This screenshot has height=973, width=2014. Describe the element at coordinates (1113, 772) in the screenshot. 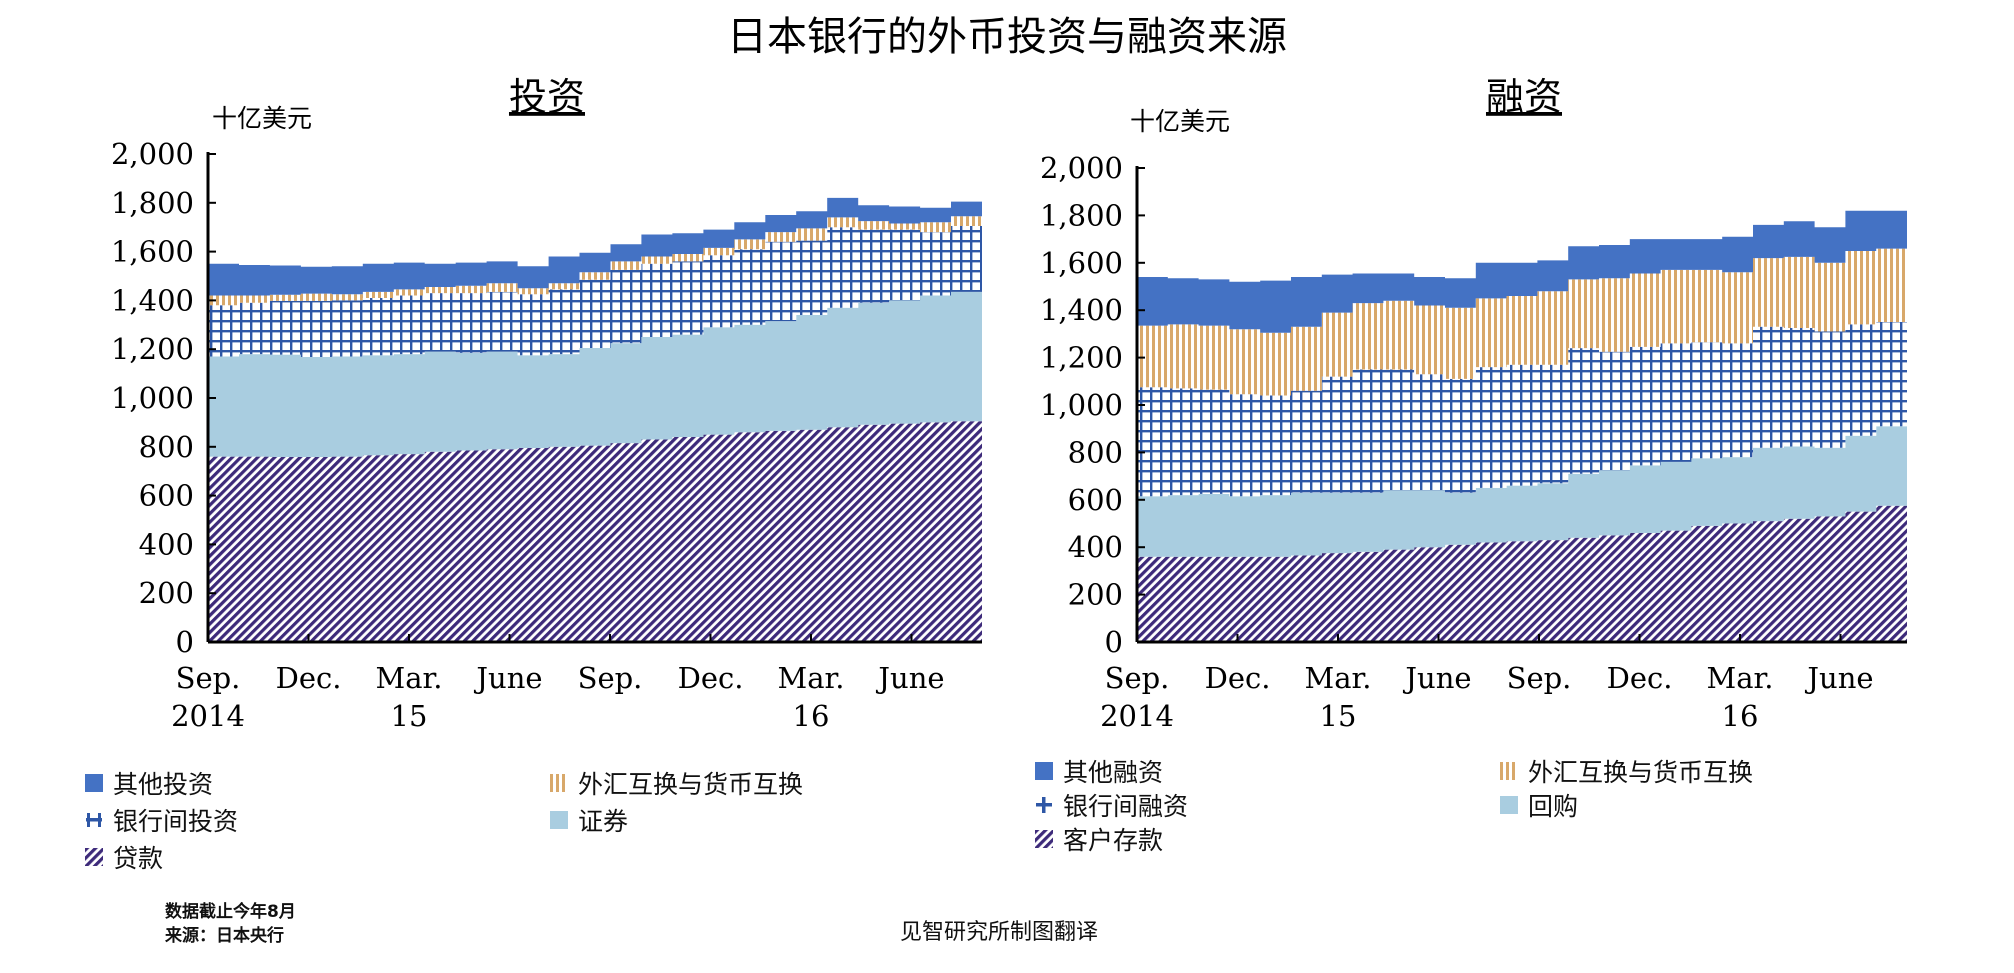

I see `legend-label: 其他融资` at that location.